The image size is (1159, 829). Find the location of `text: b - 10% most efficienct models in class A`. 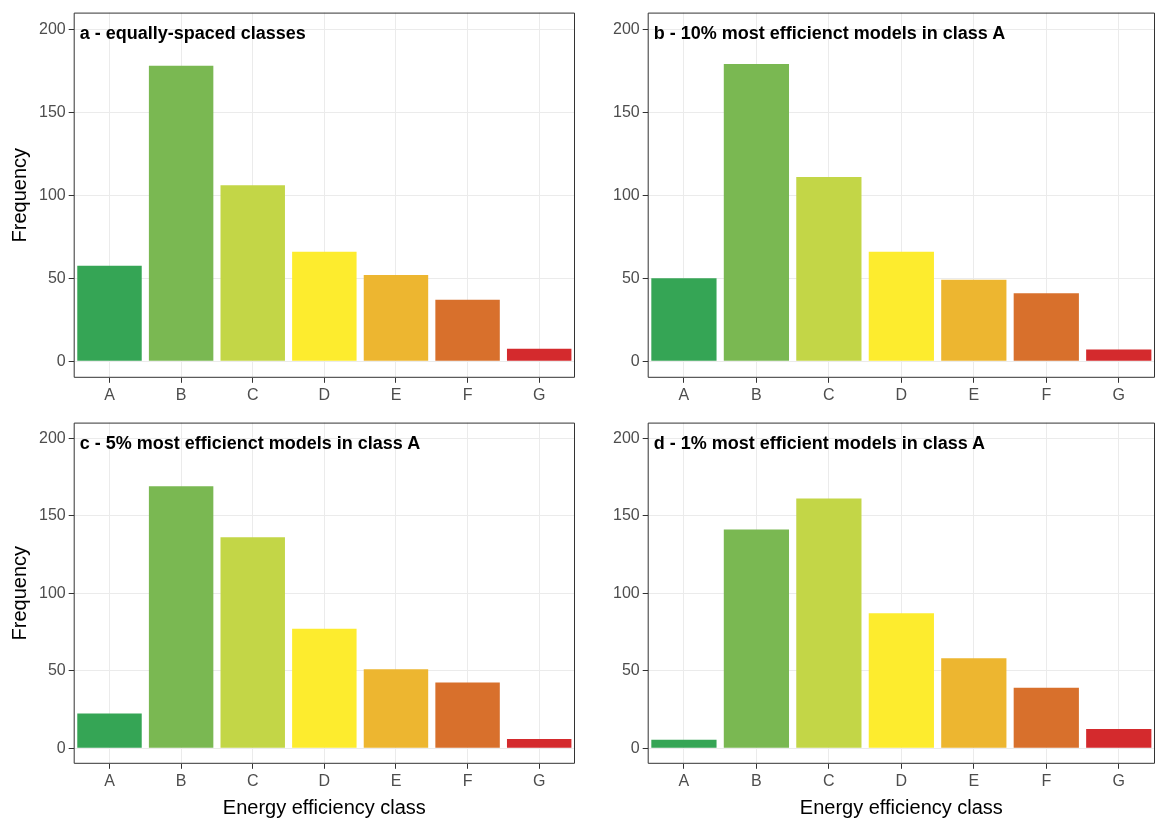

text: b - 10% most efficienct models in class A is located at coordinates (829, 32).